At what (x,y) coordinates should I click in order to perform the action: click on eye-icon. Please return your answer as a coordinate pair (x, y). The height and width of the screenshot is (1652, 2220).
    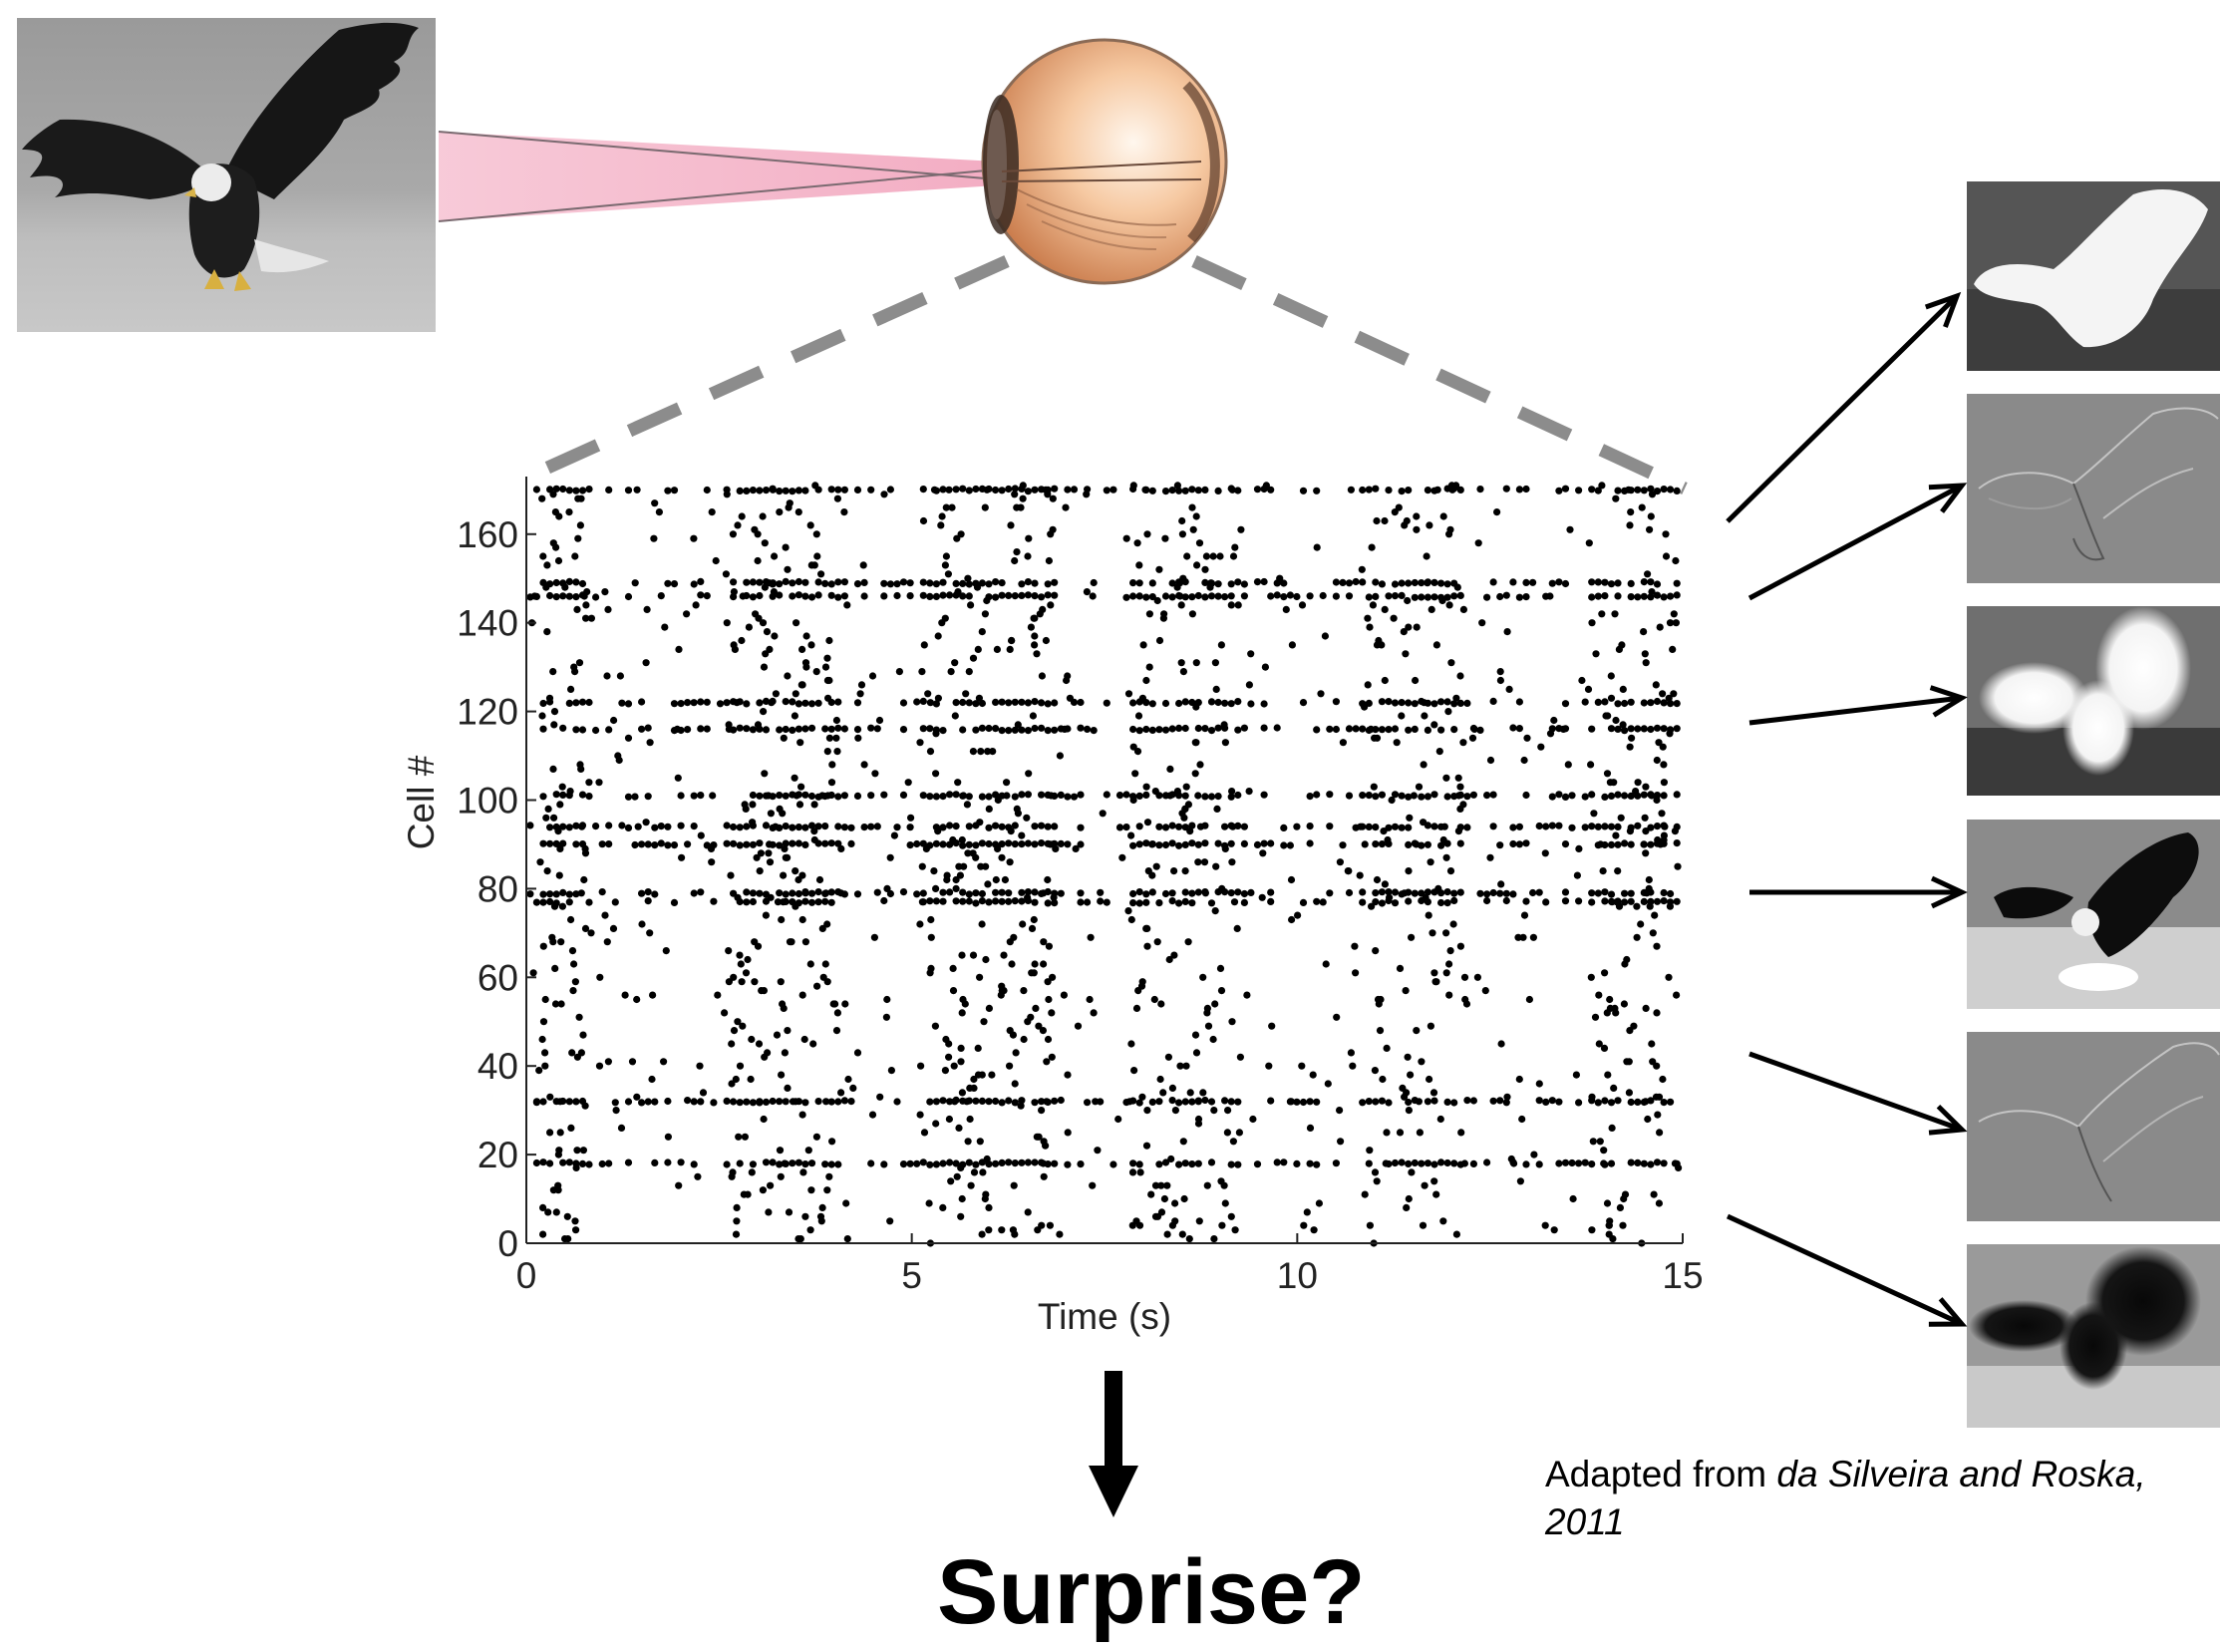
    Looking at the image, I should click on (1104, 161).